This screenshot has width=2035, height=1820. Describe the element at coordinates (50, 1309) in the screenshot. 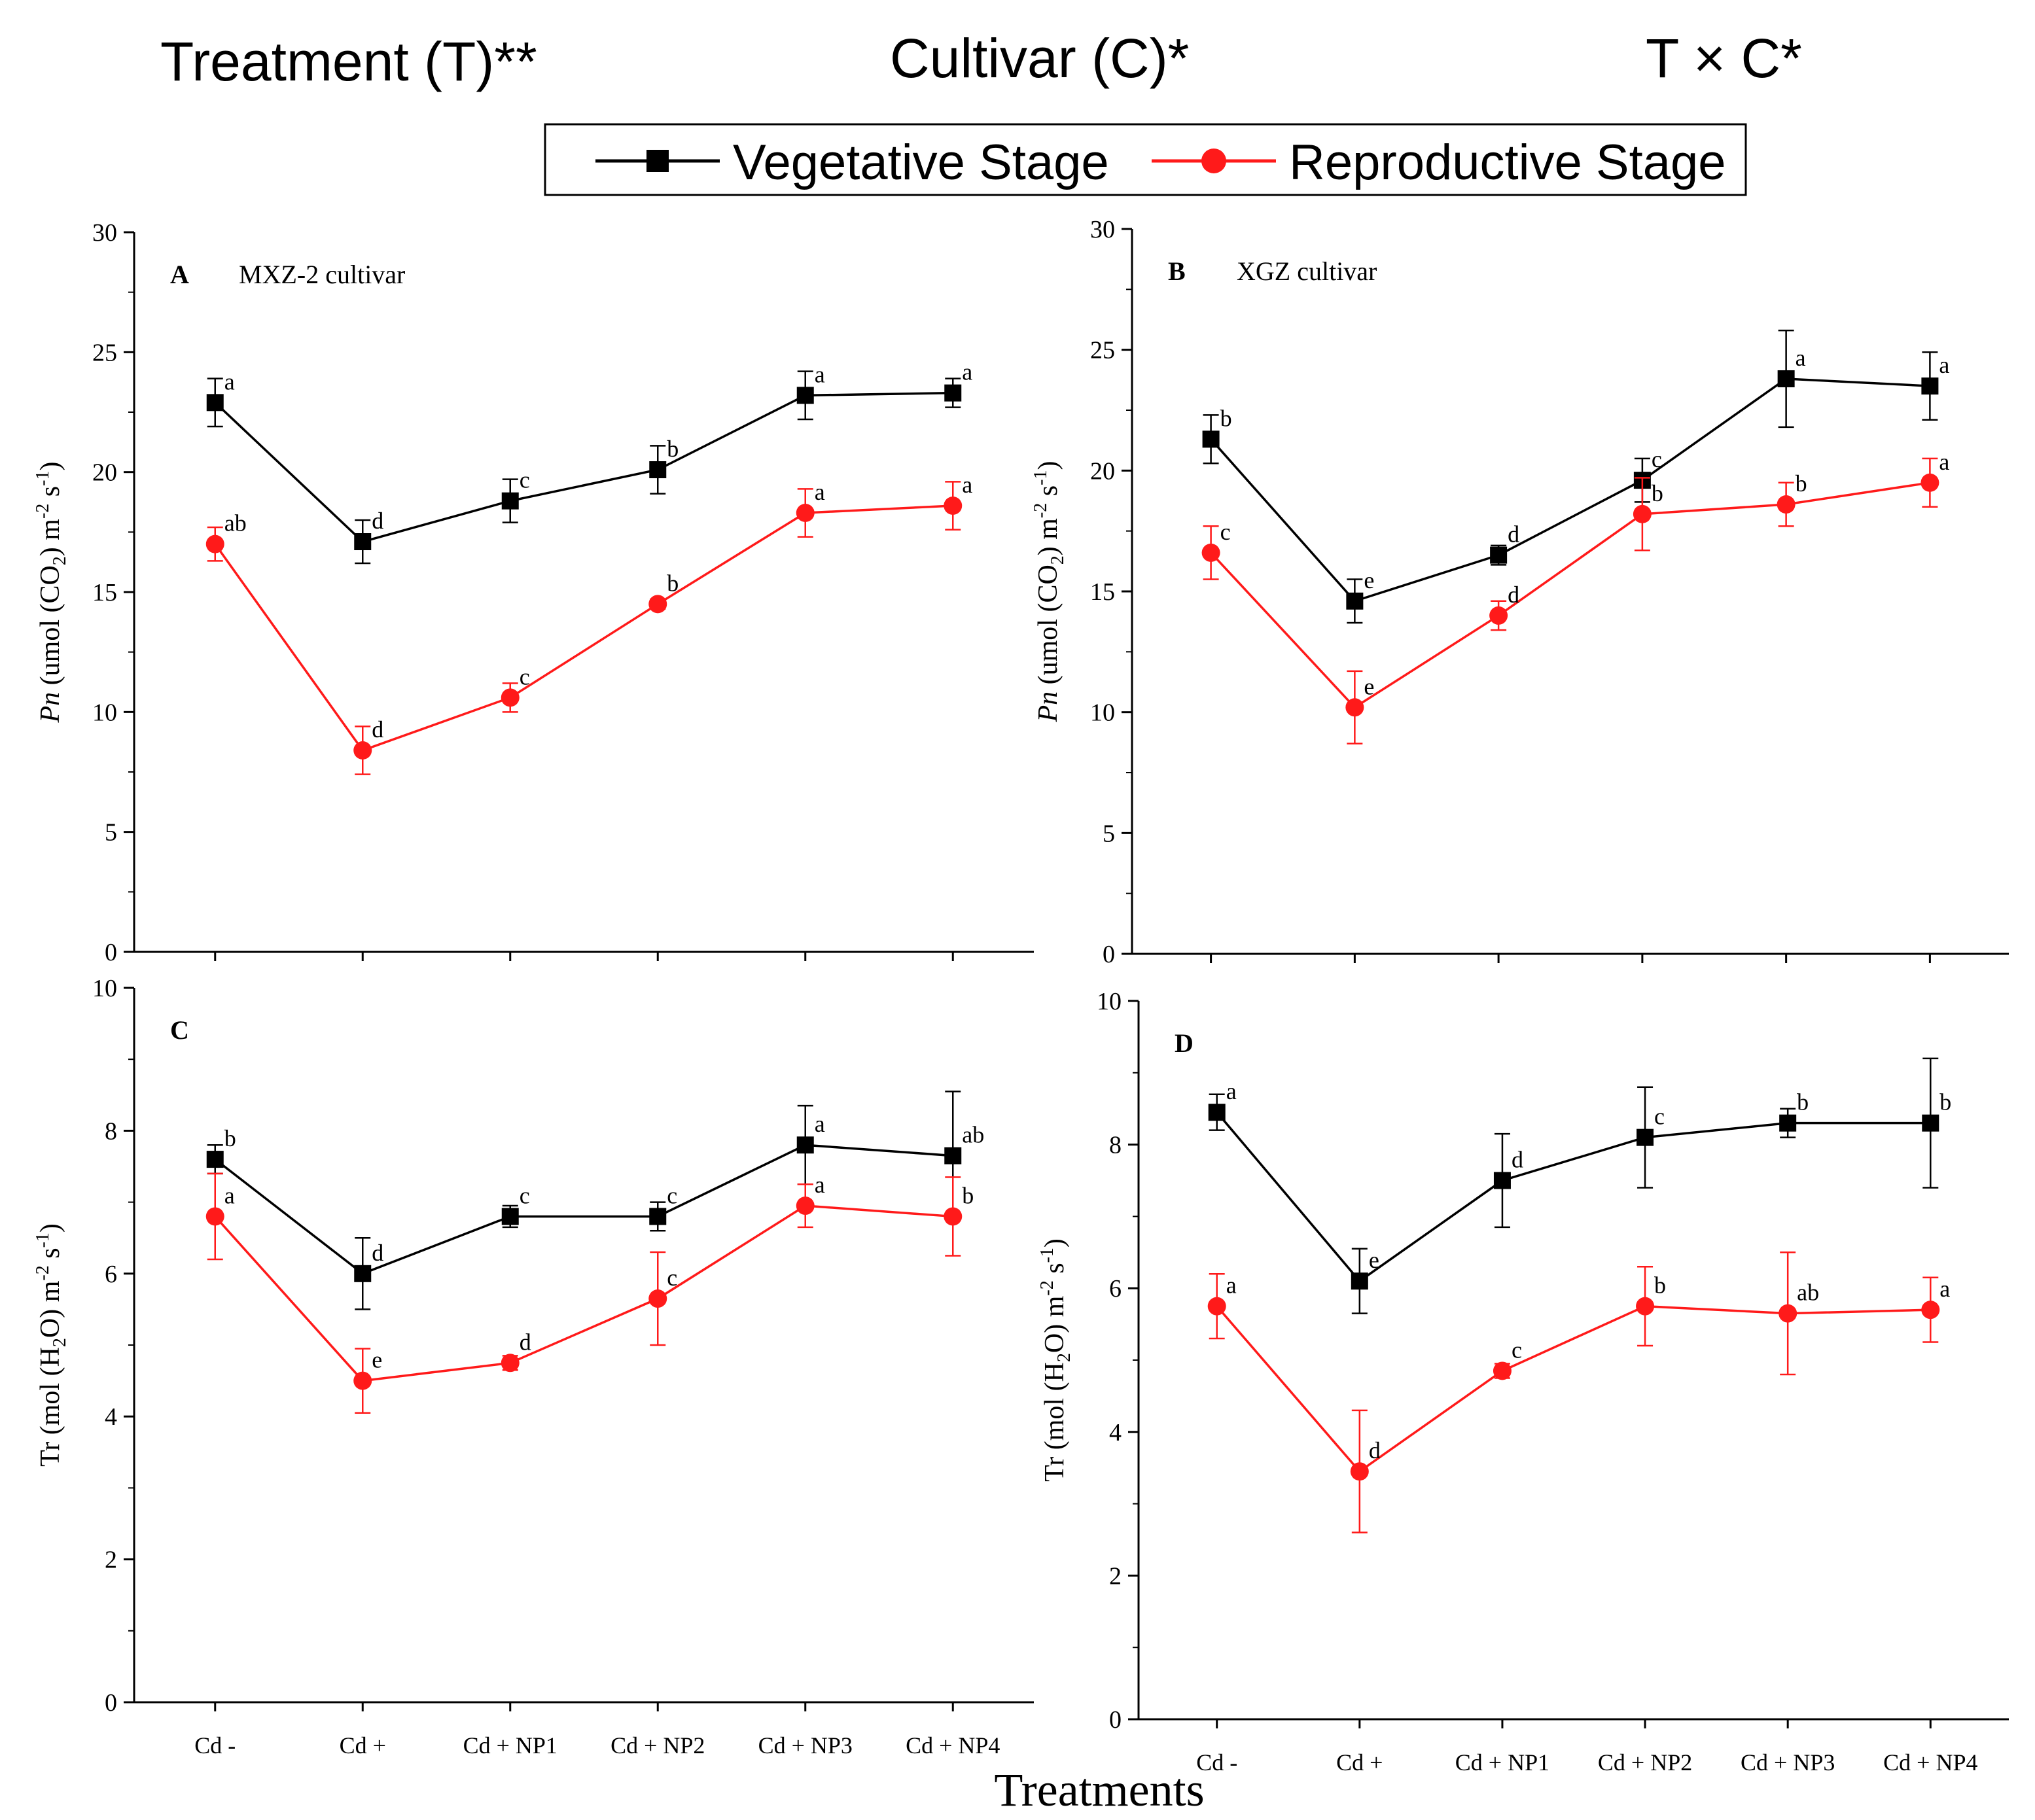

I see `y-axis-title-text: O) m` at that location.